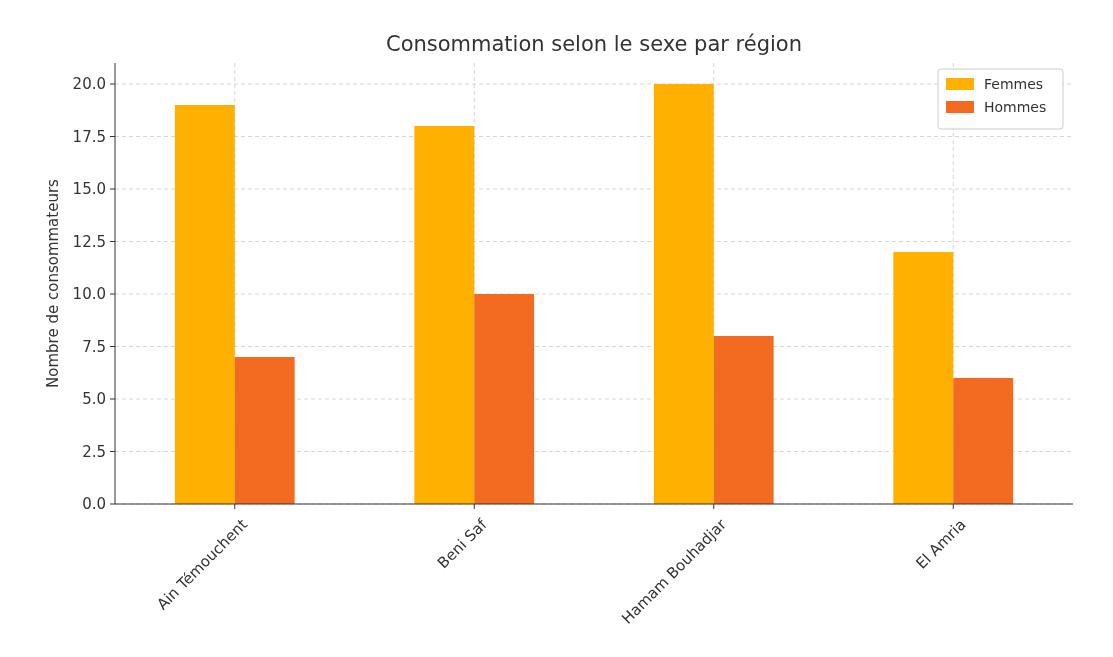 The image size is (1113, 657). I want to click on y-tick-label: 15.0, so click(89, 189).